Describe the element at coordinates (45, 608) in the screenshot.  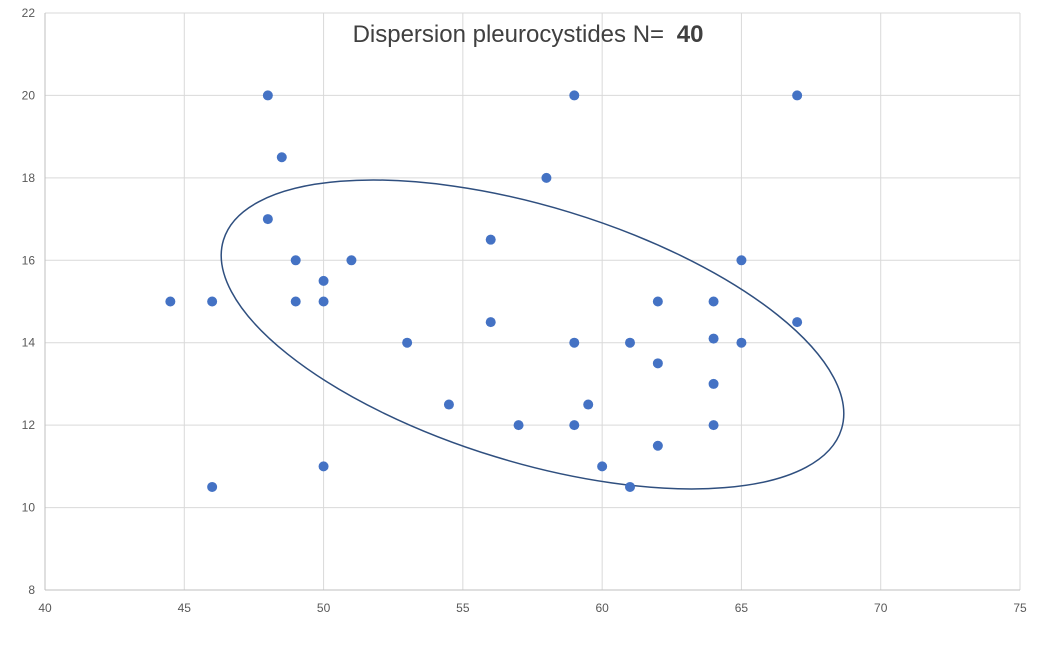
I see `x-tick-label-40: 40` at that location.